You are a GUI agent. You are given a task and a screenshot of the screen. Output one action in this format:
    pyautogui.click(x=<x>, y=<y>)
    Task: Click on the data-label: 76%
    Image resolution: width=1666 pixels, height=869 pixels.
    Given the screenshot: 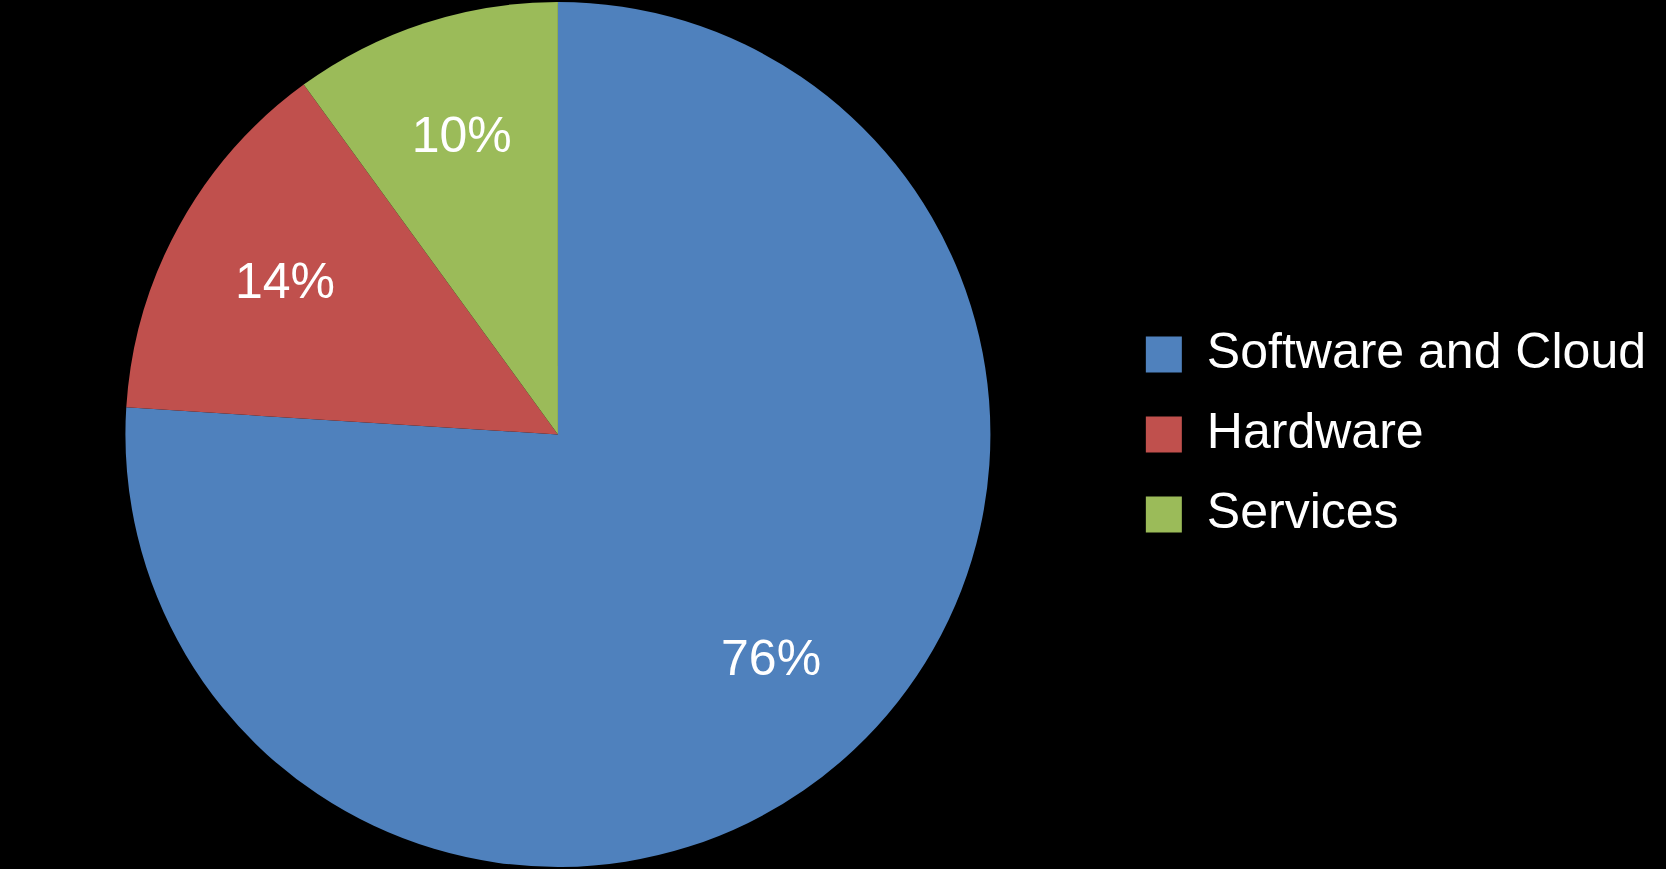 What is the action you would take?
    pyautogui.click(x=771, y=658)
    